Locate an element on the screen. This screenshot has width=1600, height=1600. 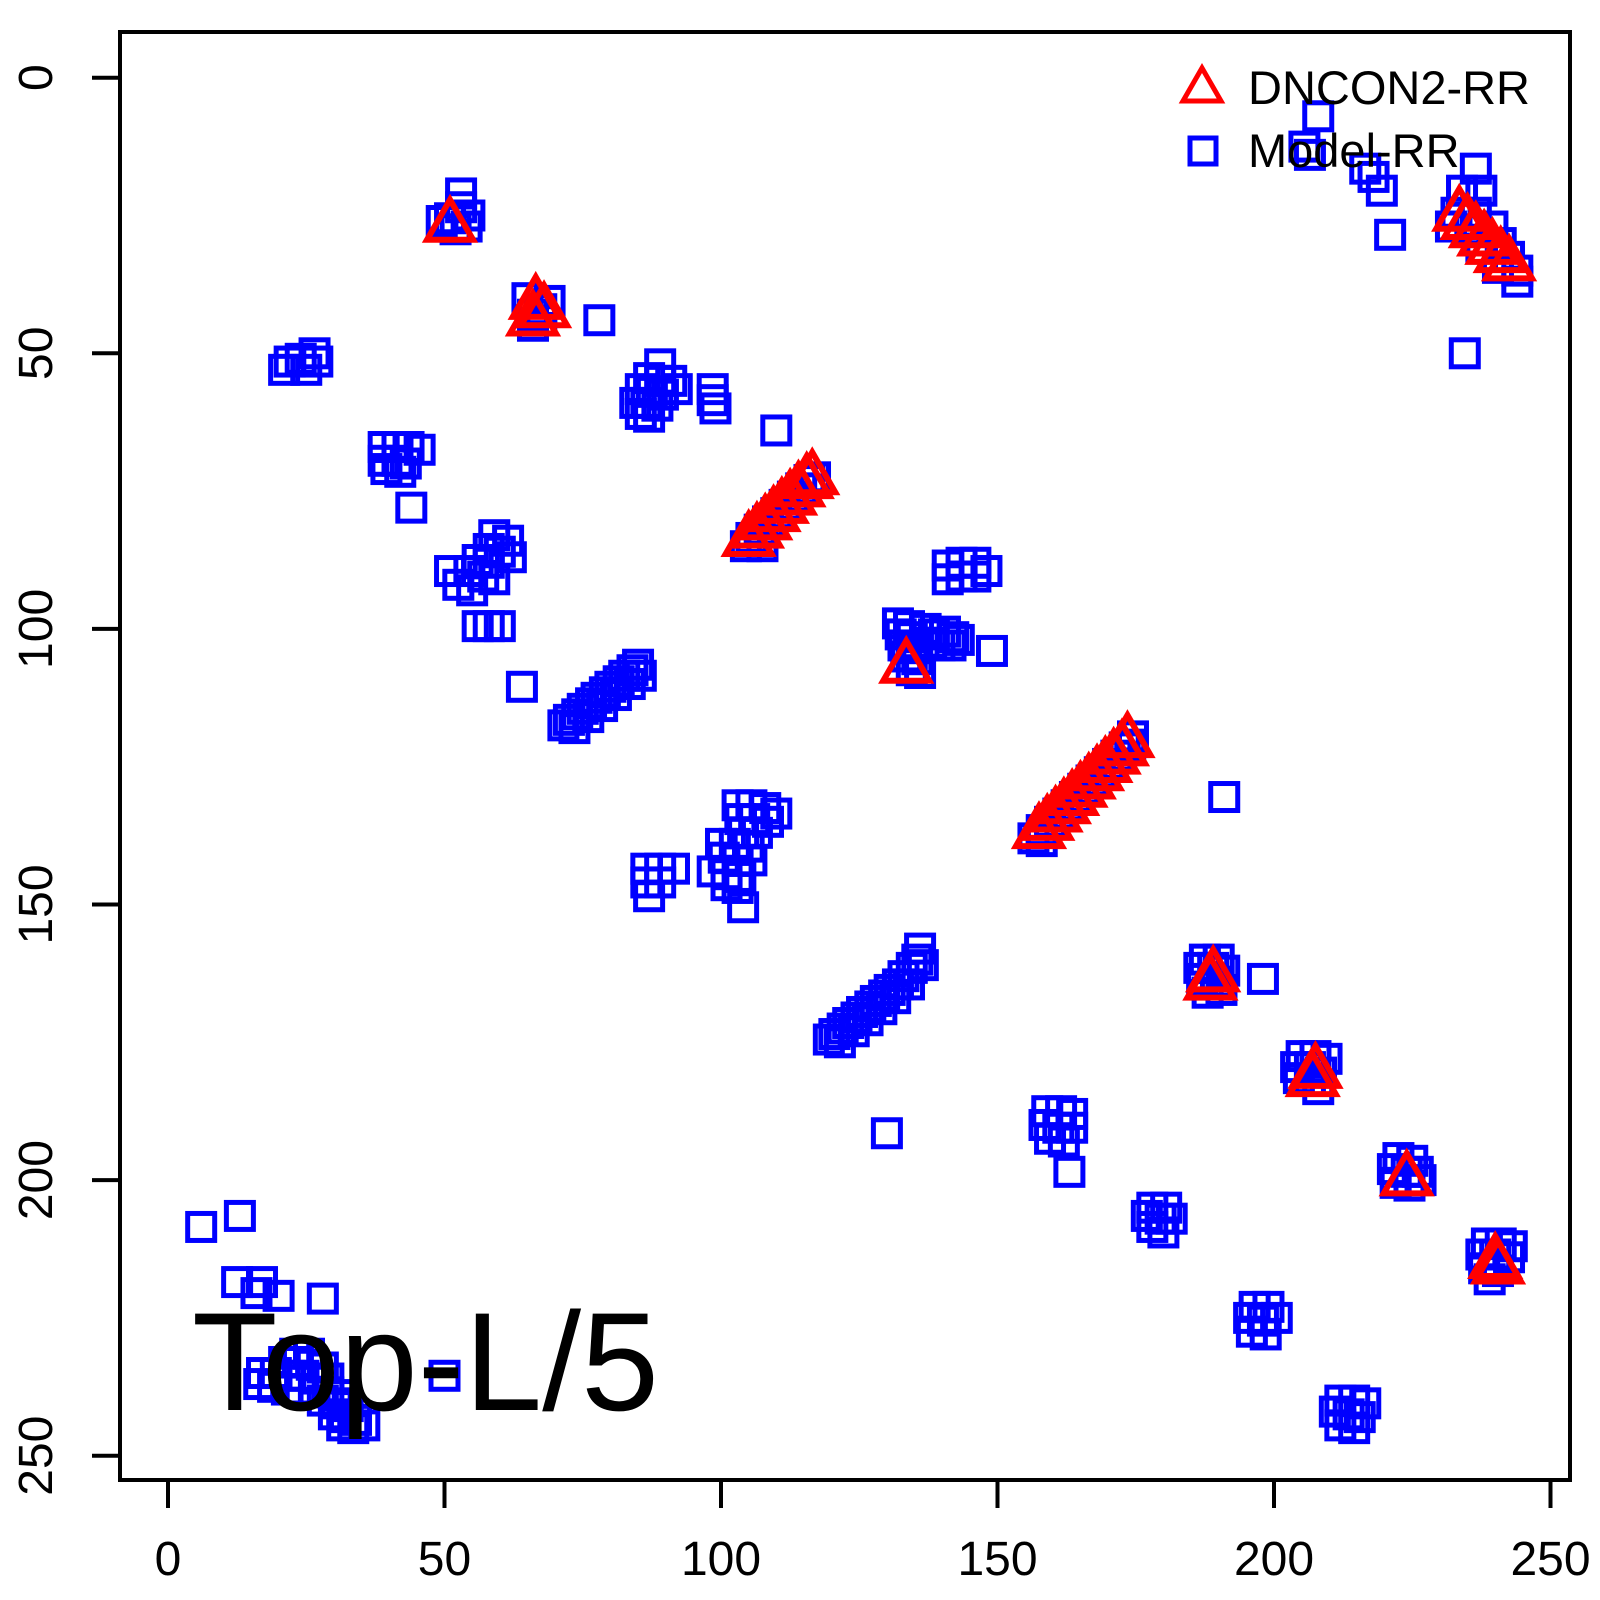
x-axis-tick-label: 50 is located at coordinates (444, 1559).